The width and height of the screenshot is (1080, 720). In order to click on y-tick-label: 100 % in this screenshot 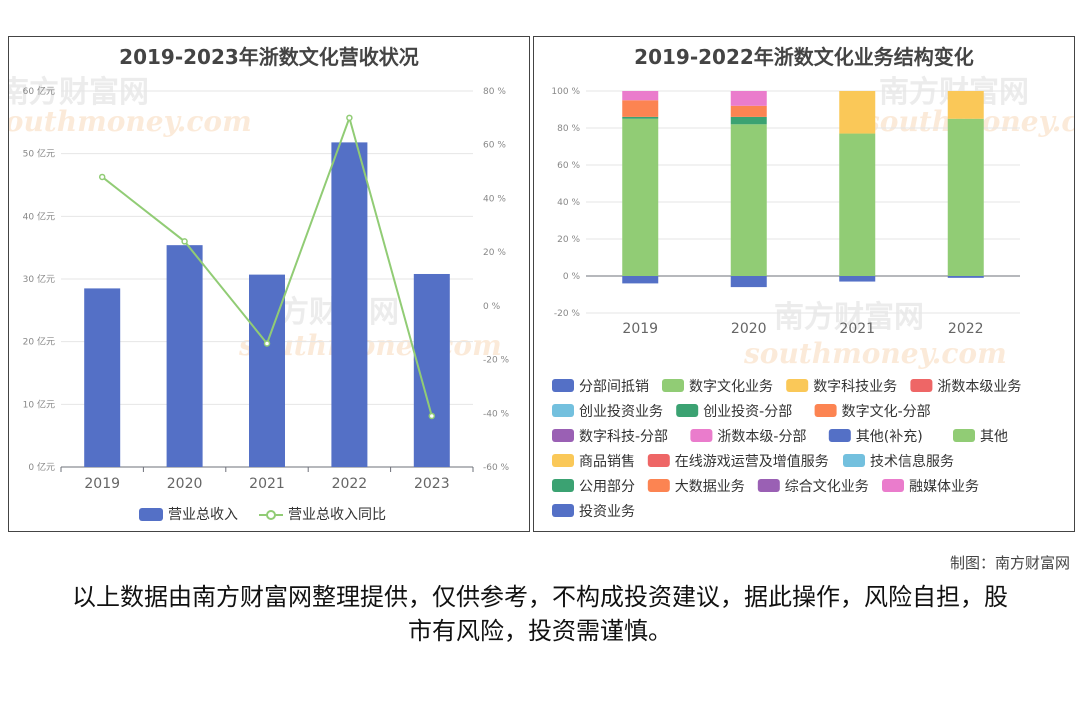, I will do `click(565, 92)`.